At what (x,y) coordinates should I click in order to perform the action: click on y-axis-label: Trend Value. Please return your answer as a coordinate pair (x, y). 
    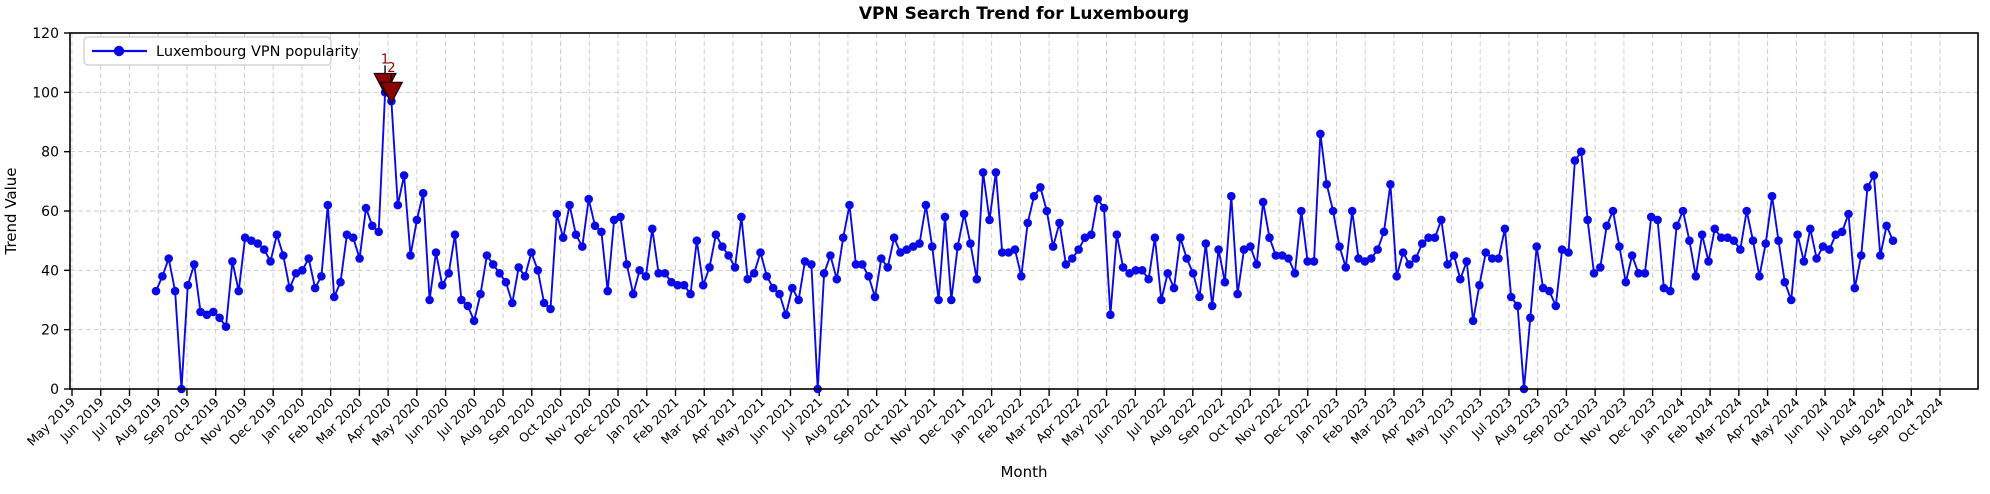
    Looking at the image, I should click on (11, 211).